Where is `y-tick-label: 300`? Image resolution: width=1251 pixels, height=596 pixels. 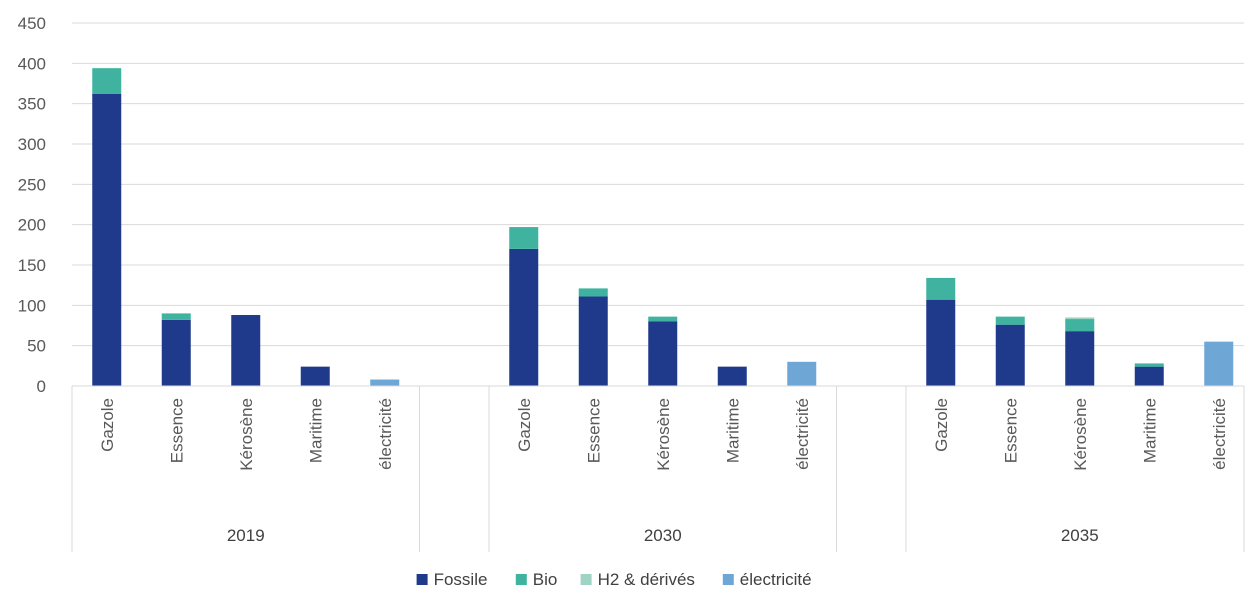 y-tick-label: 300 is located at coordinates (32, 144).